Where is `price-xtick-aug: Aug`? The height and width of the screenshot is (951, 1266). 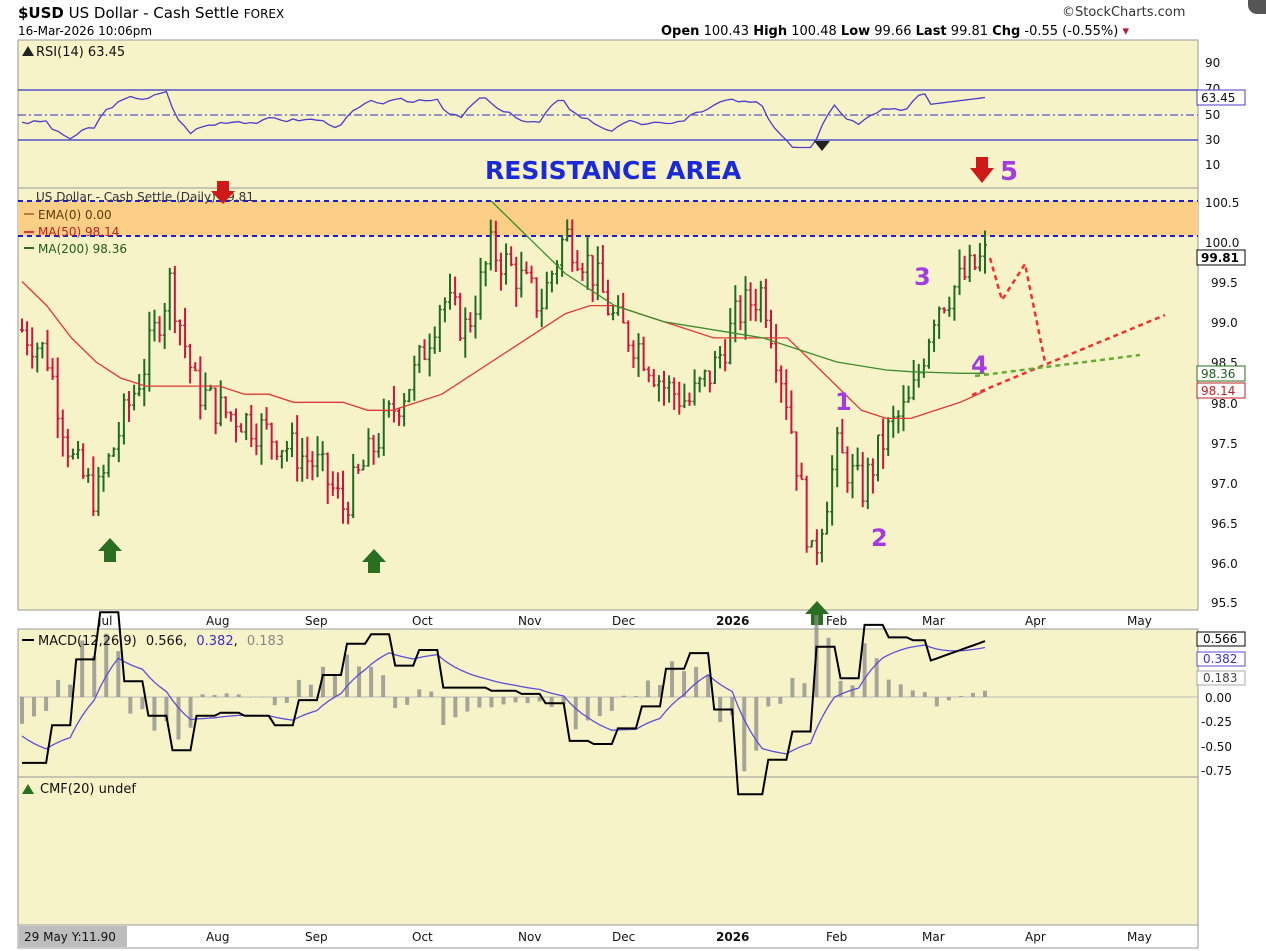
price-xtick-aug: Aug is located at coordinates (217, 621).